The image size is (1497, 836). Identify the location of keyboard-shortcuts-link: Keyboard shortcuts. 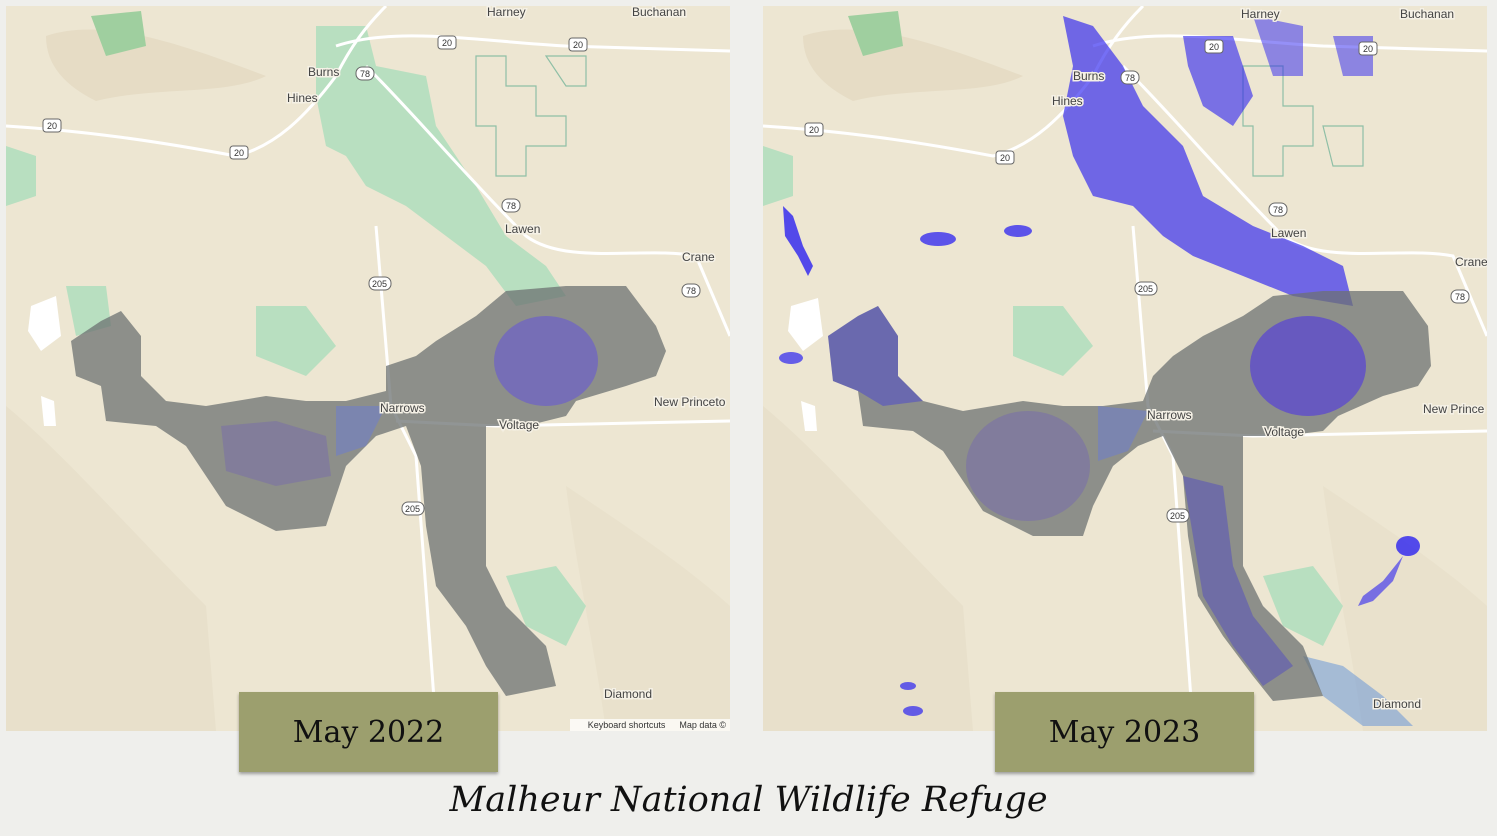
(626, 725).